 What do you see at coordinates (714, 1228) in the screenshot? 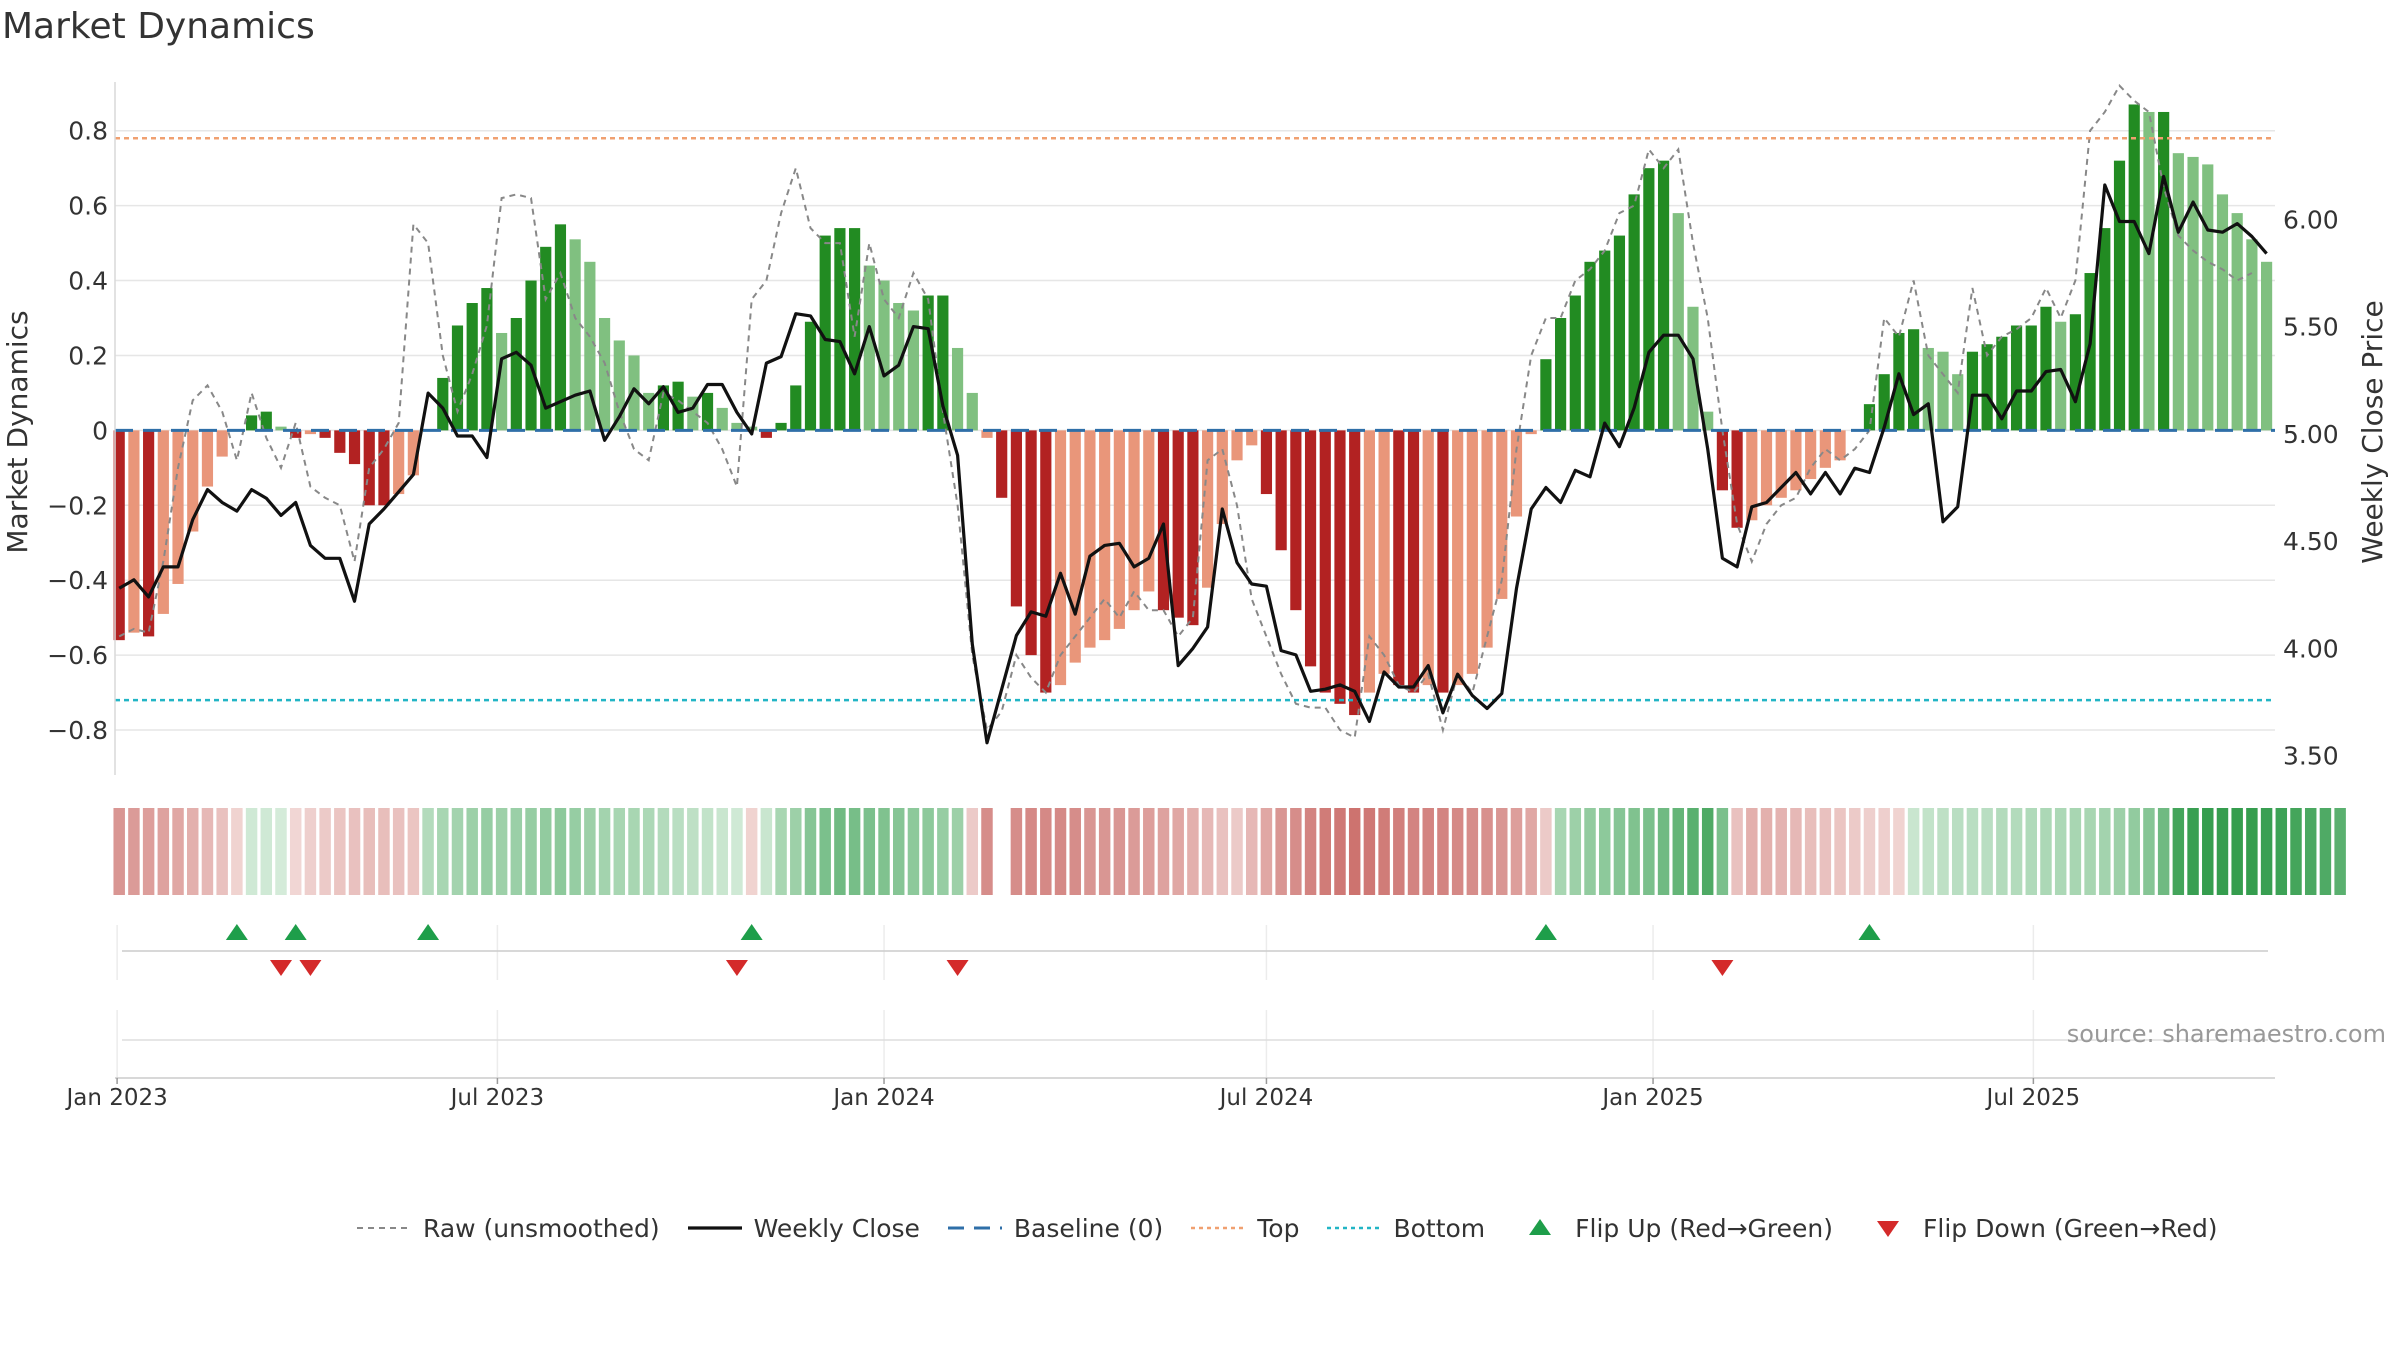
I see `legend-symbol-close` at bounding box center [714, 1228].